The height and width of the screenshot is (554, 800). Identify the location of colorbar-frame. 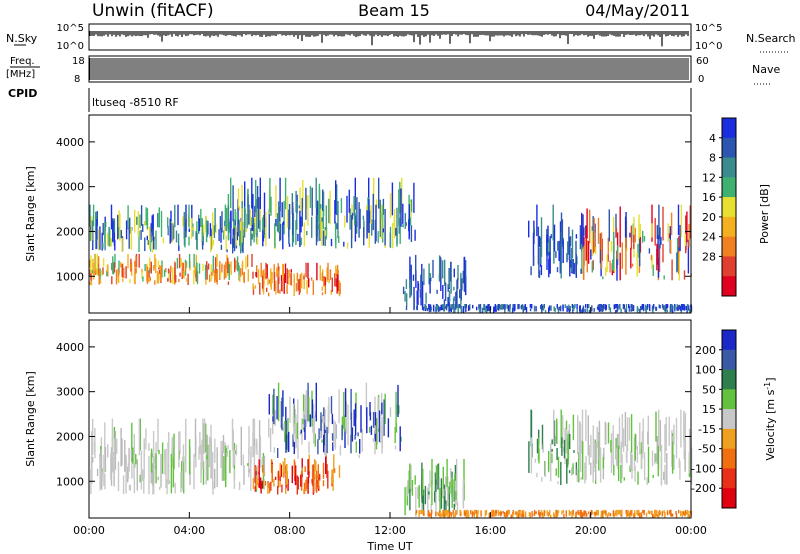
(729, 419).